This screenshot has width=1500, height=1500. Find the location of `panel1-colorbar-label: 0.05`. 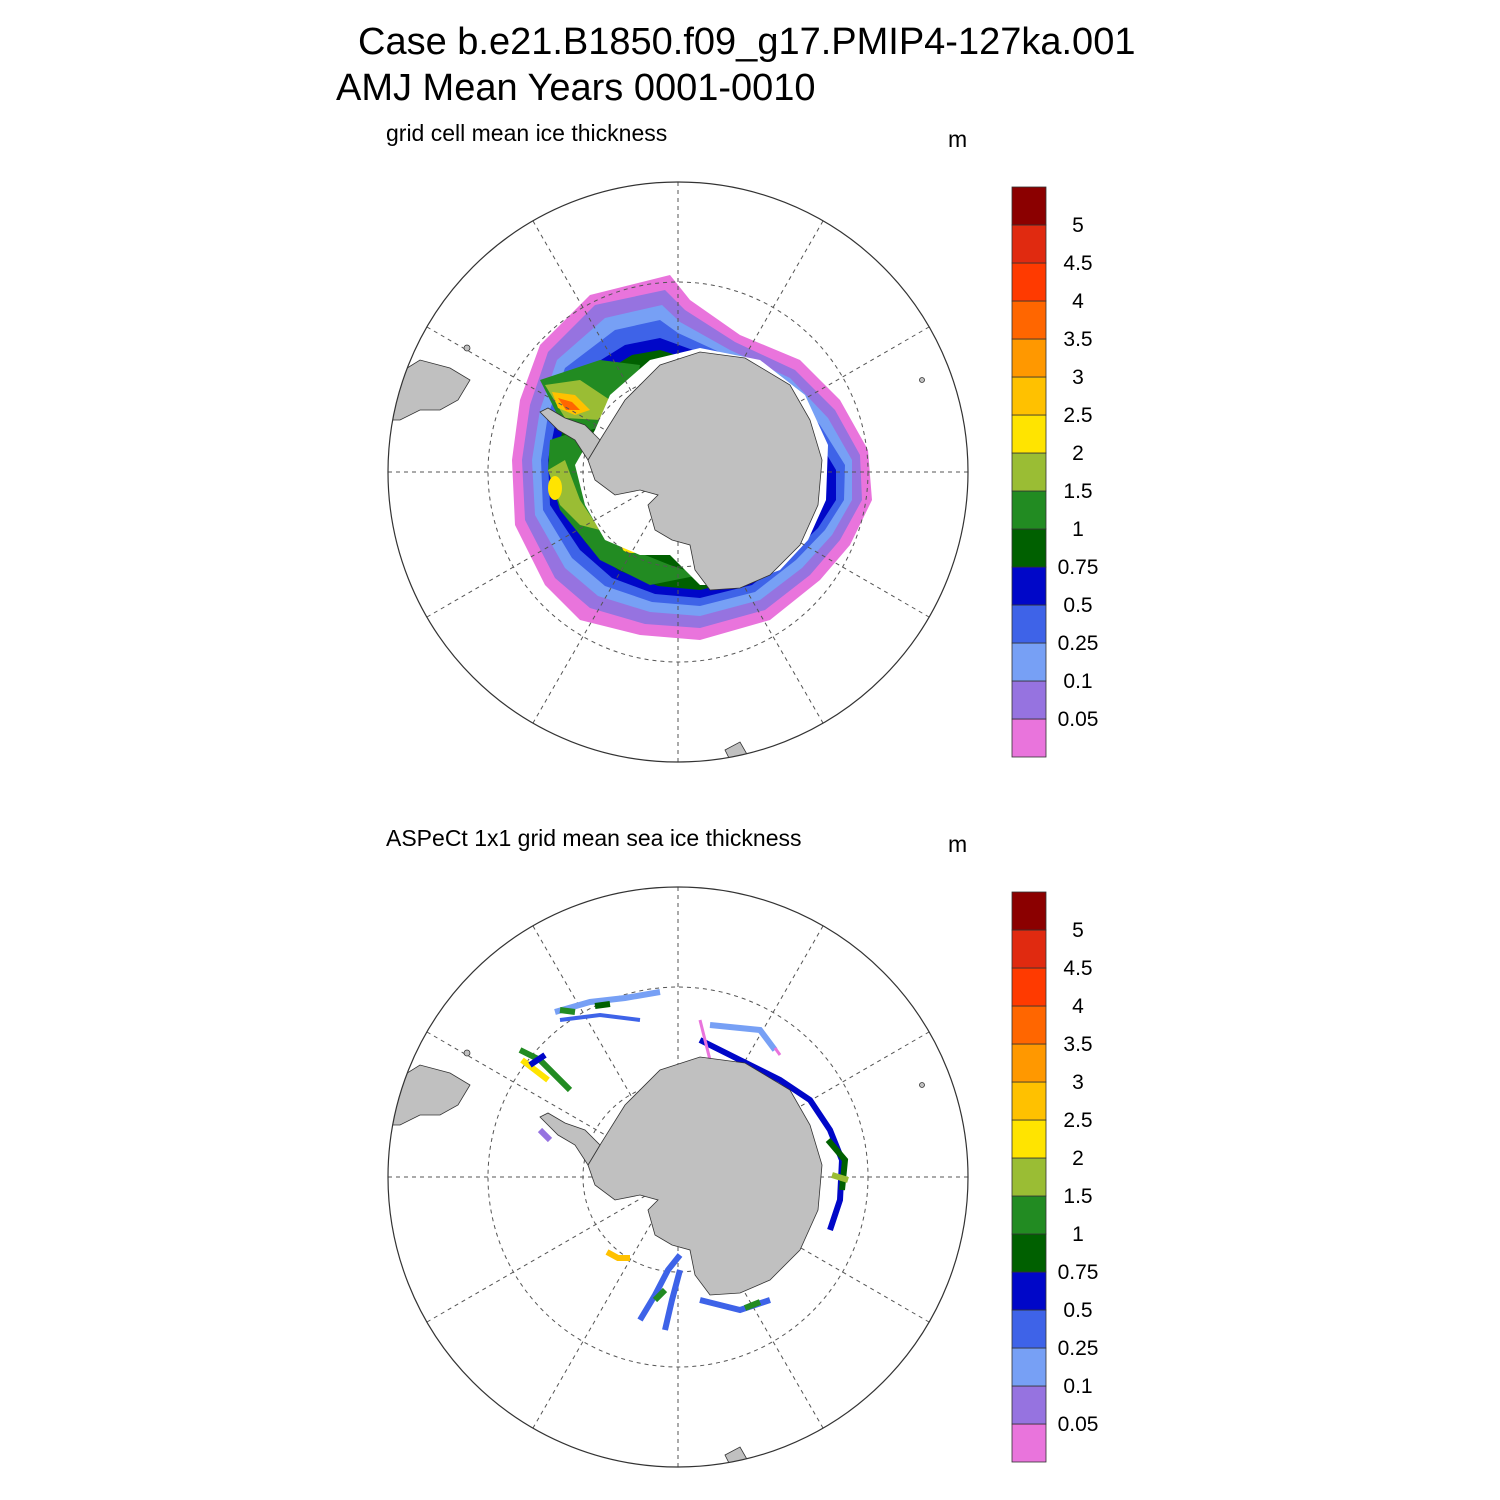

panel1-colorbar-label: 0.05 is located at coordinates (1078, 719).